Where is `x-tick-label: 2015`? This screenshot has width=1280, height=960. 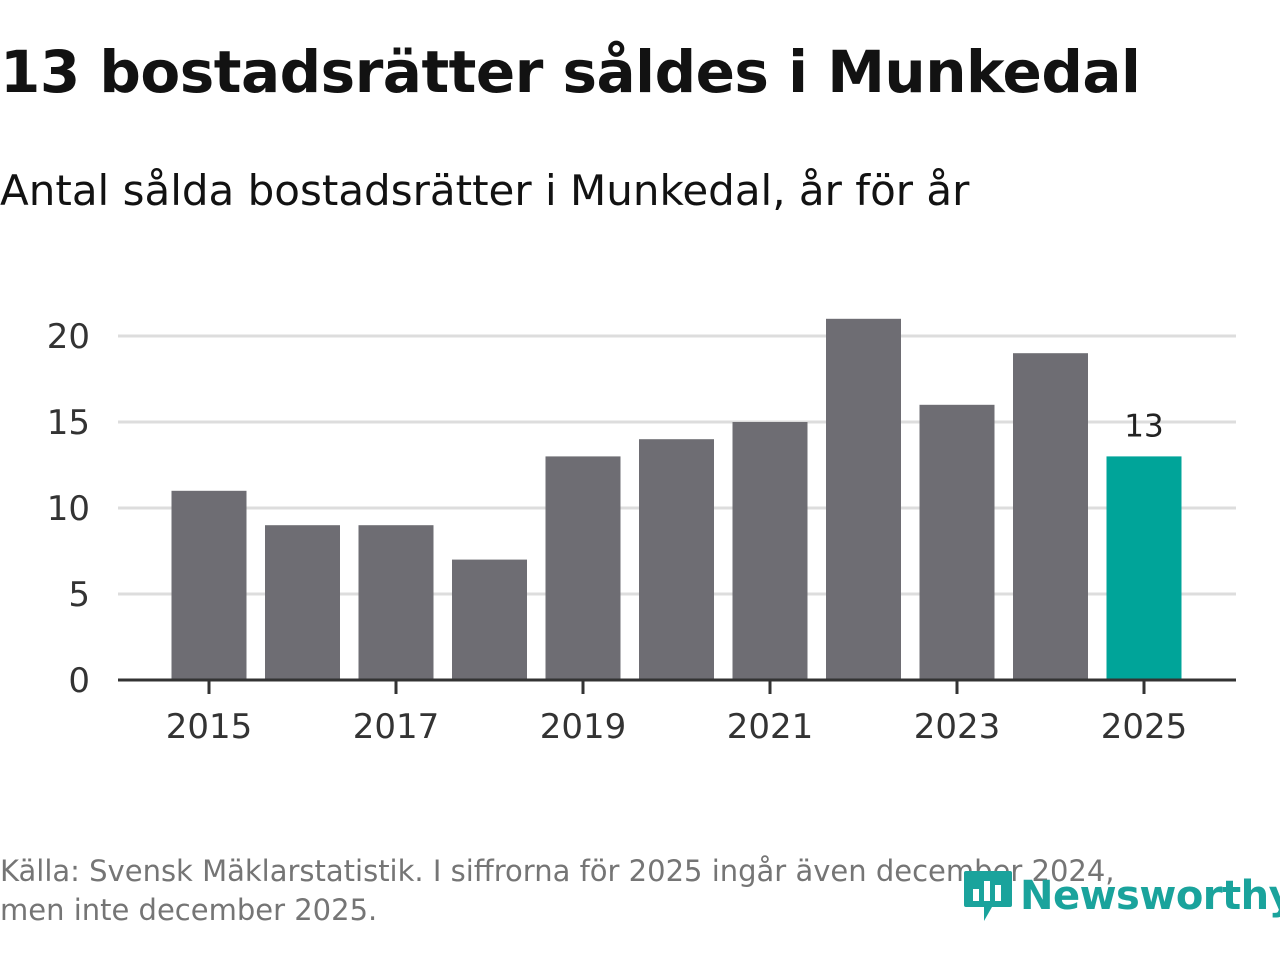 x-tick-label: 2015 is located at coordinates (209, 727).